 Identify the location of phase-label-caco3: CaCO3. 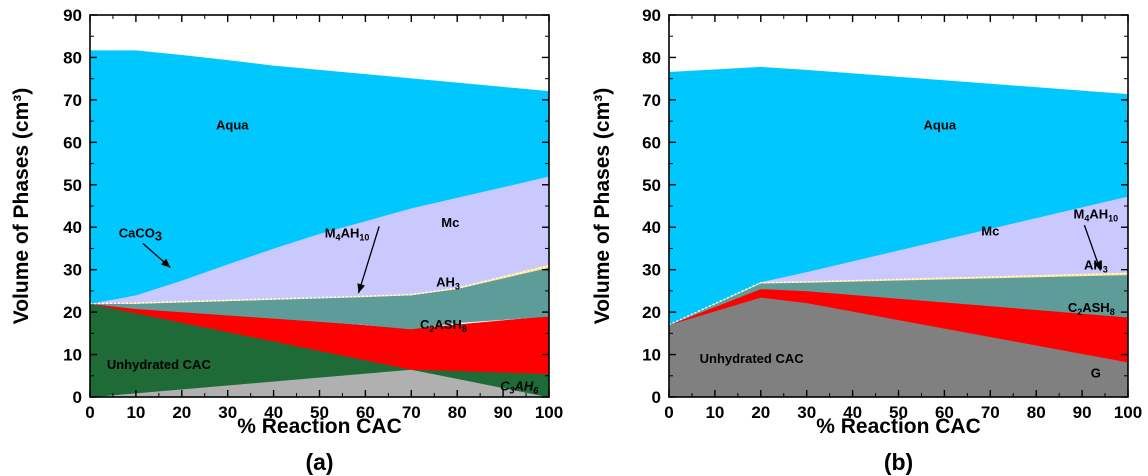
(140, 235).